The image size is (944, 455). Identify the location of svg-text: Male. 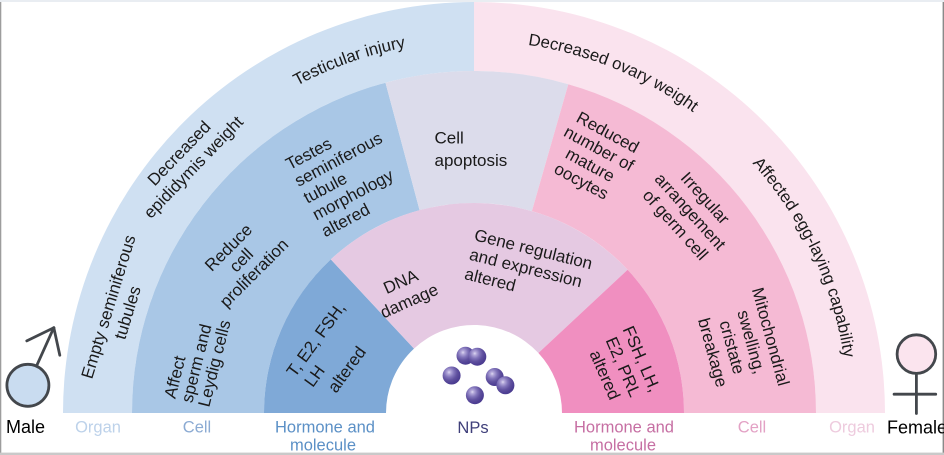
(25, 427).